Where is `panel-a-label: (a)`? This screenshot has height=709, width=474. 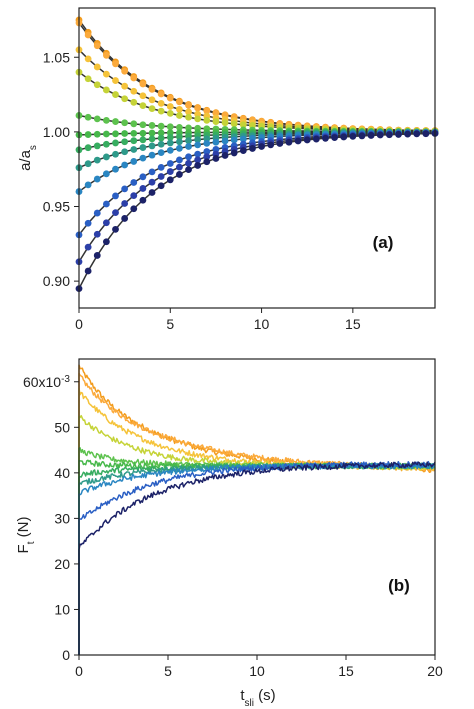 panel-a-label: (a) is located at coordinates (383, 242).